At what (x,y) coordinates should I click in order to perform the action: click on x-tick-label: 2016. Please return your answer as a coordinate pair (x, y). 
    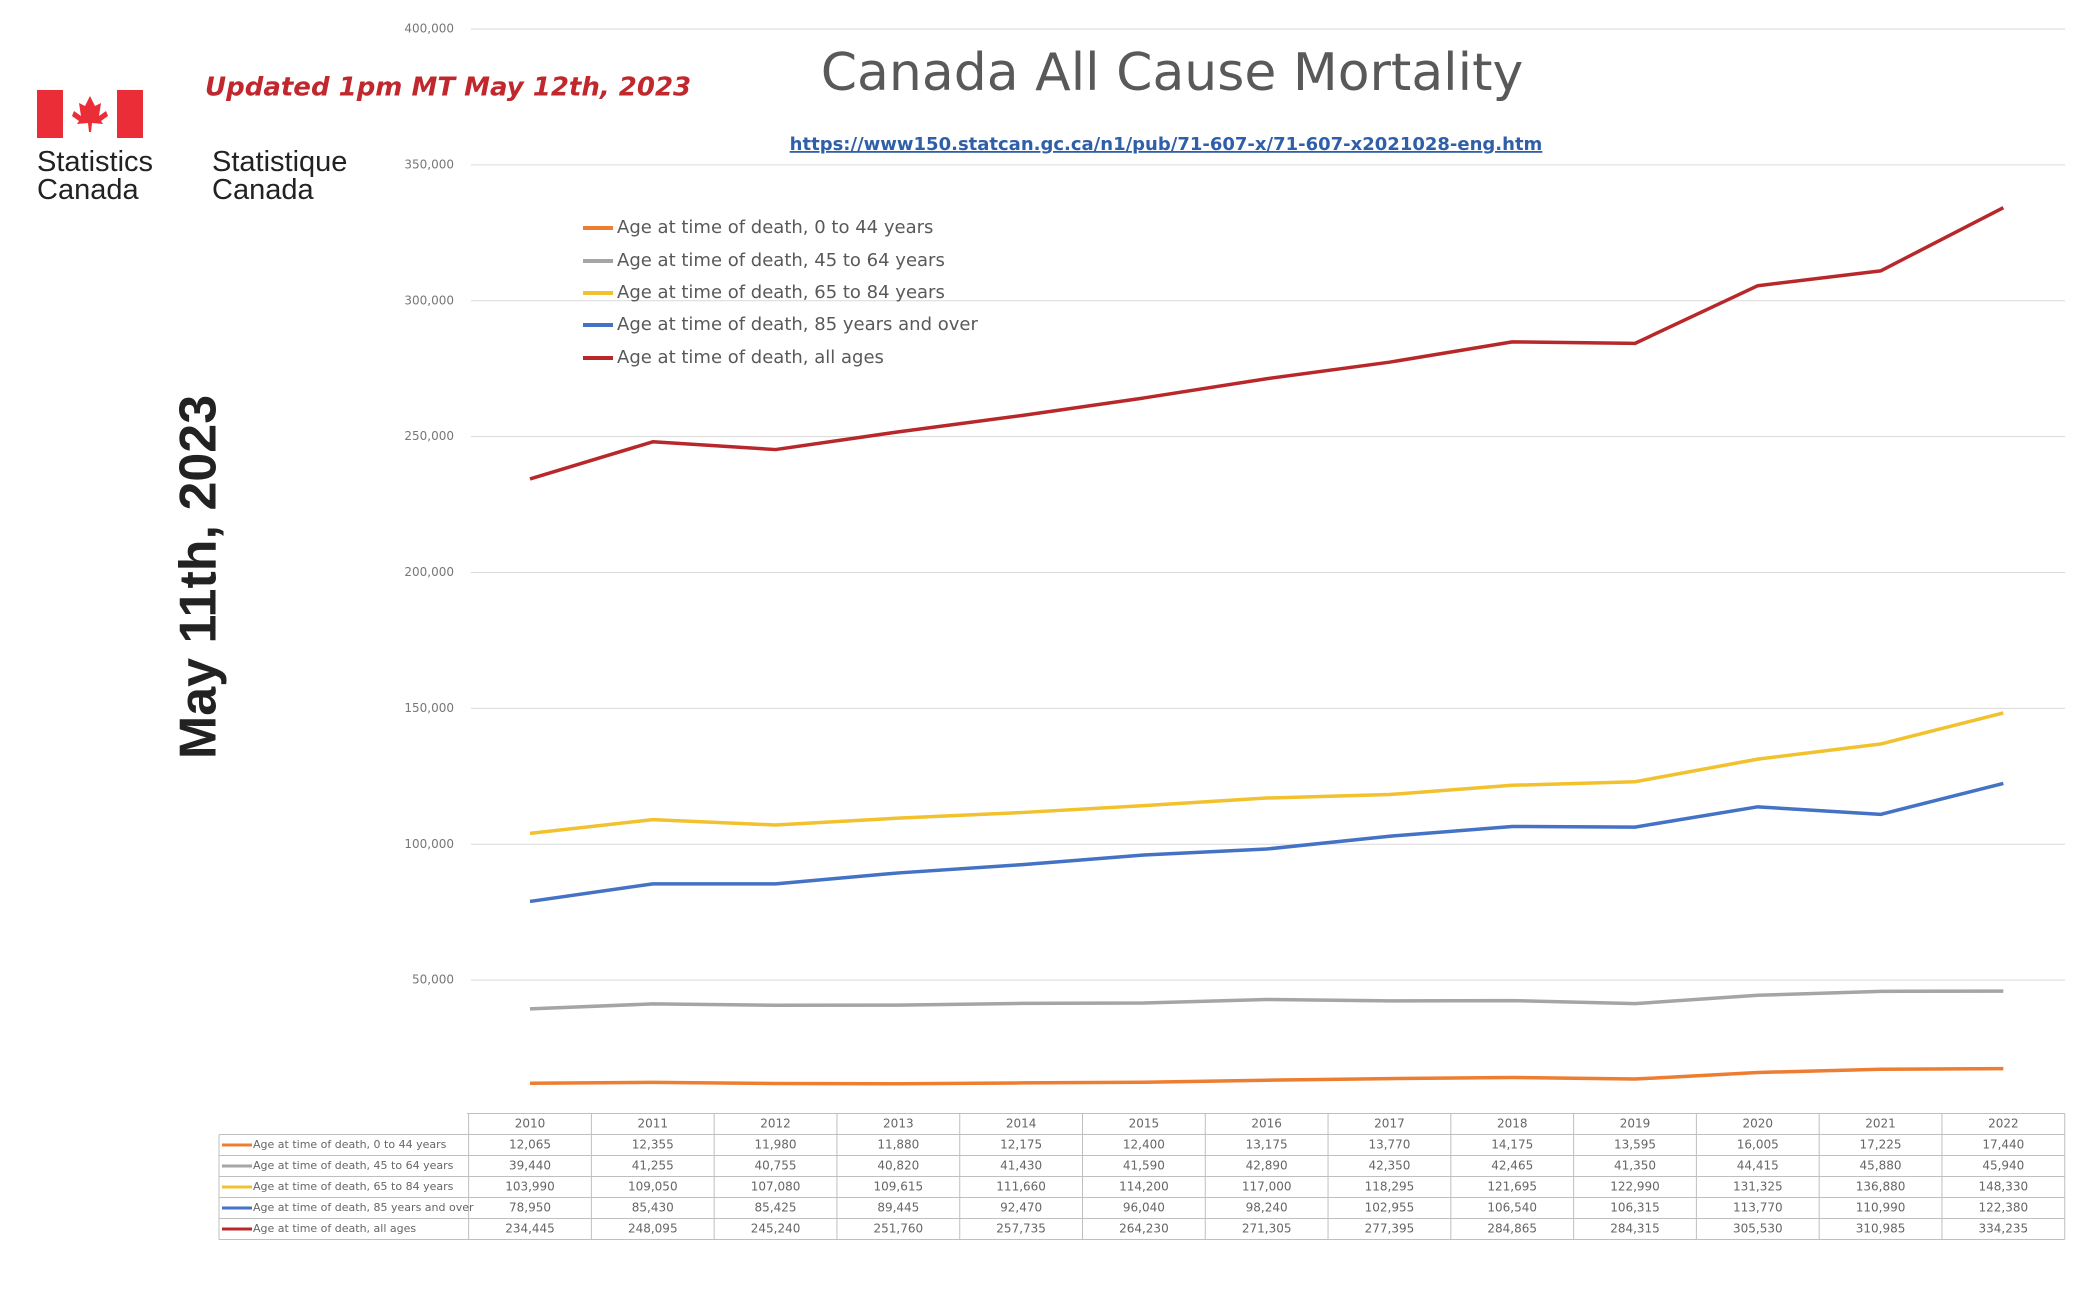
    Looking at the image, I should click on (1266, 1124).